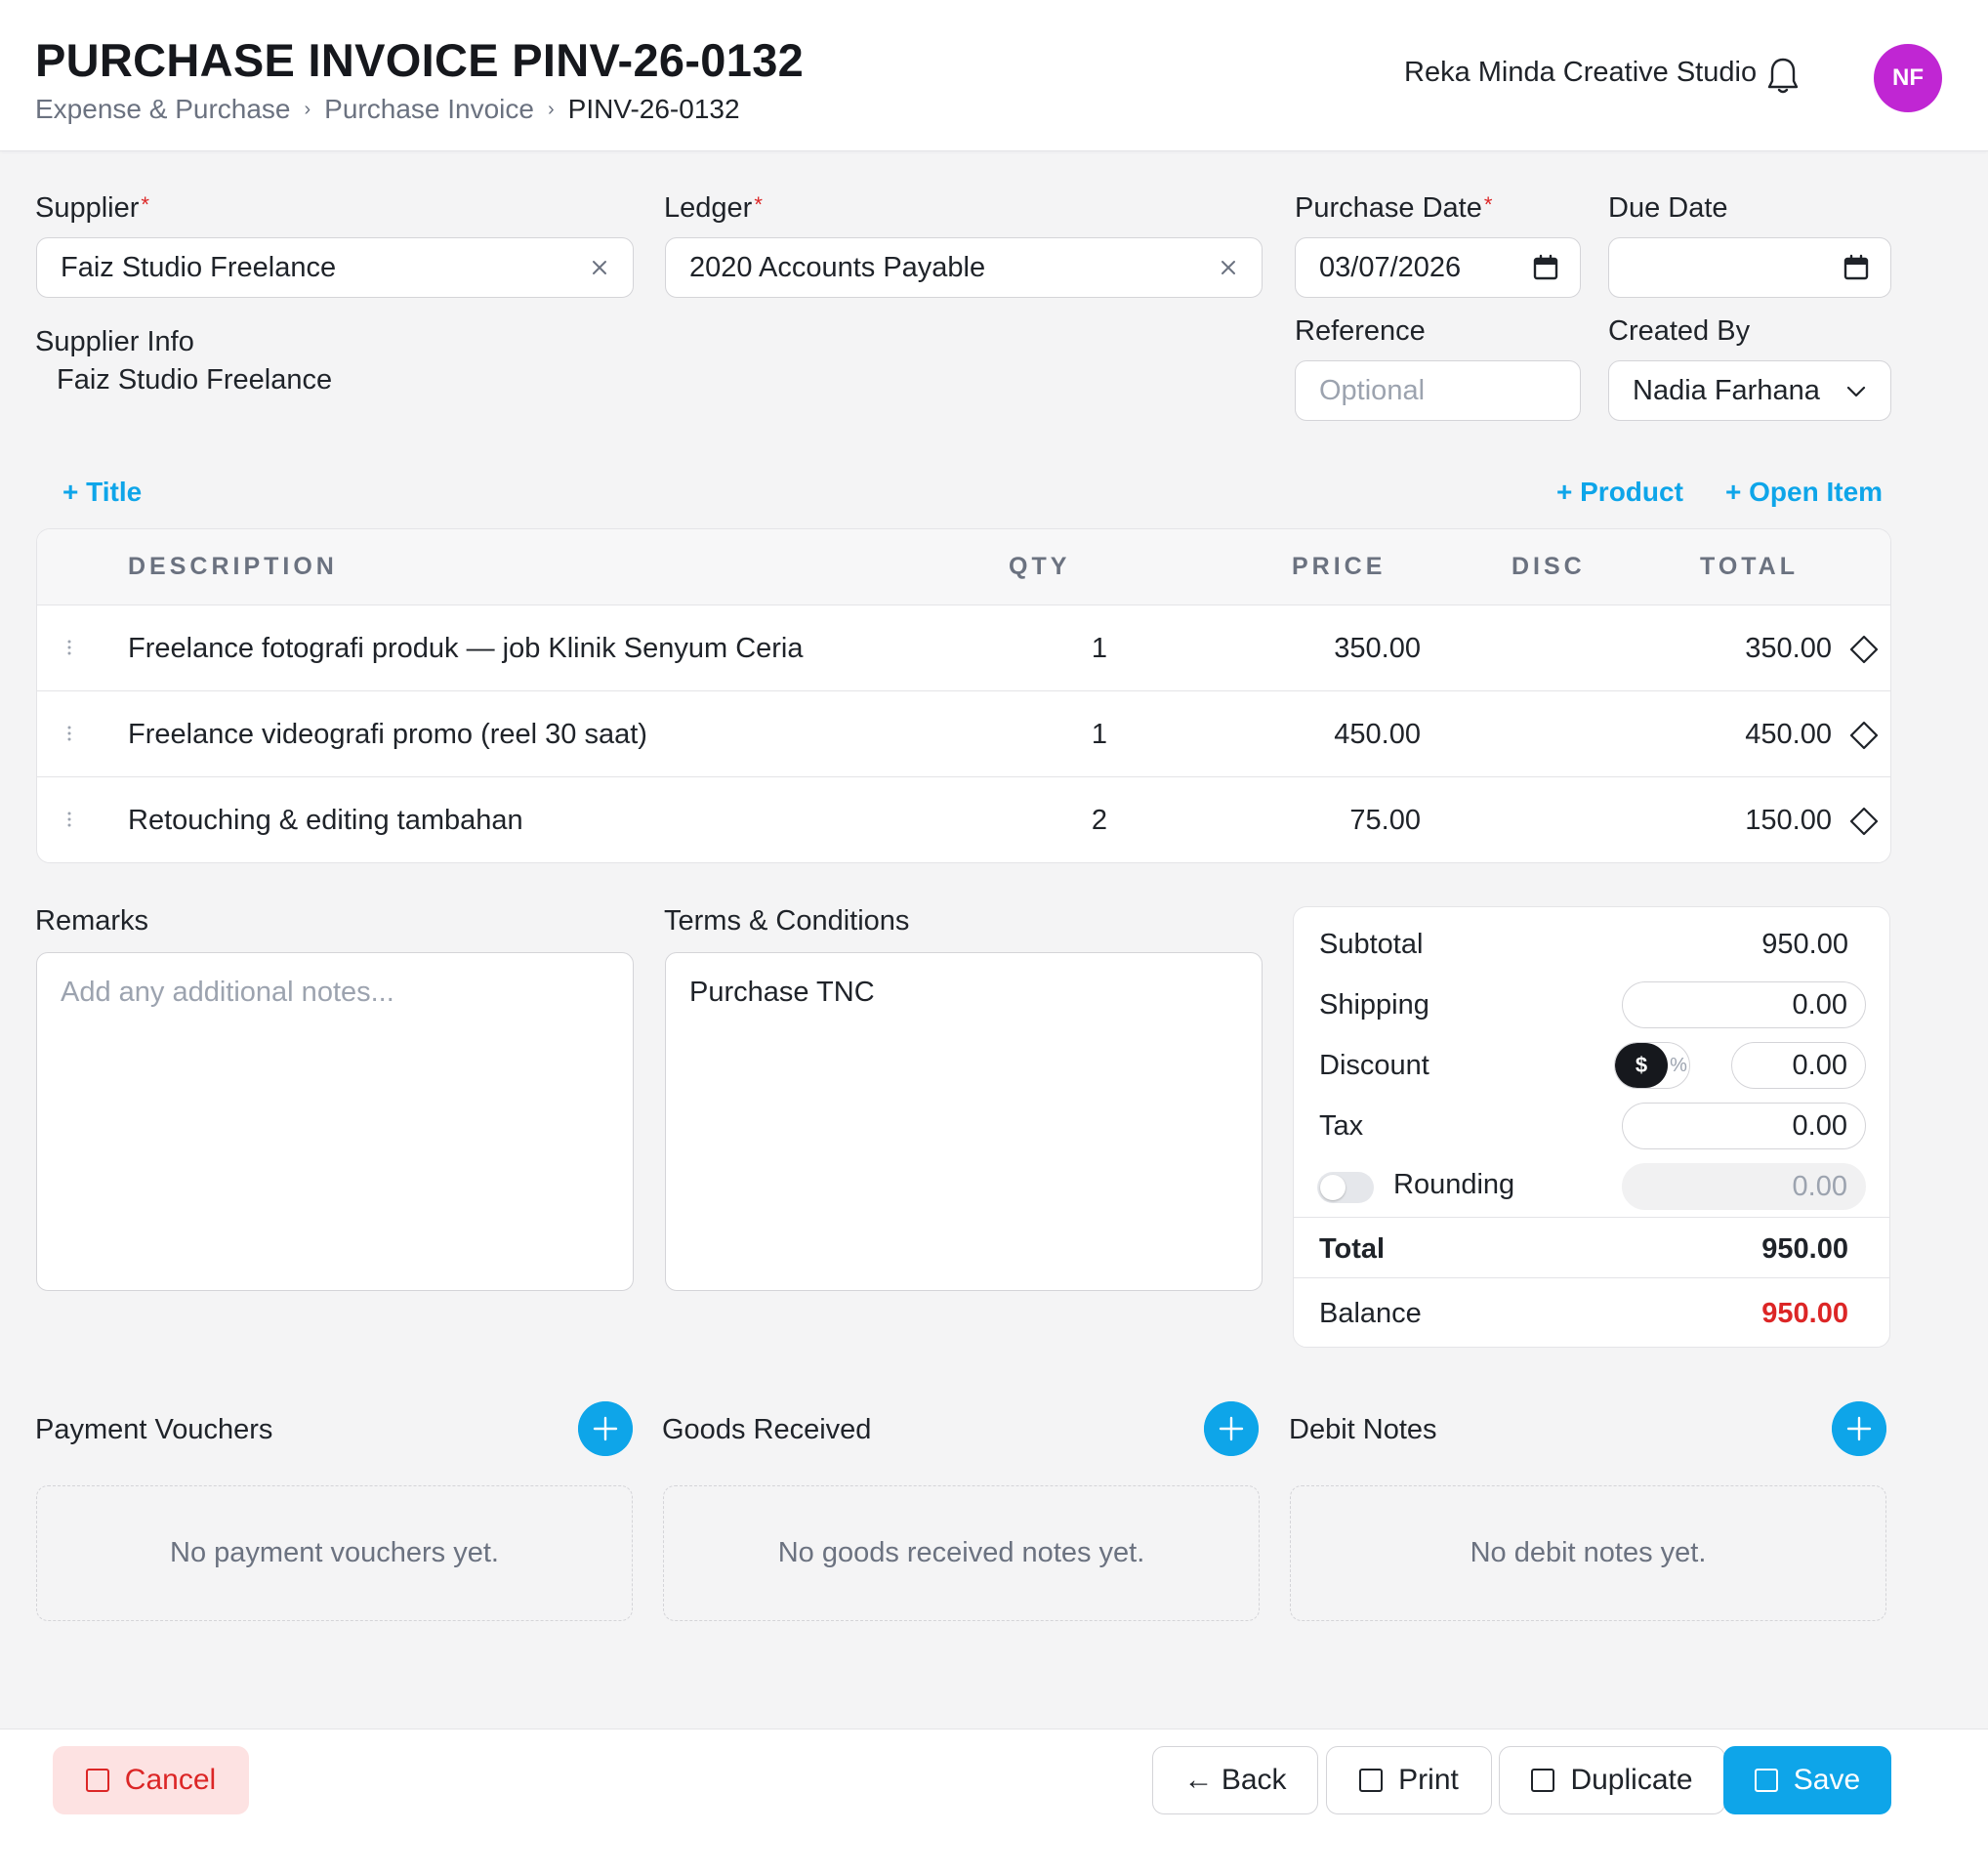 This screenshot has height=1875, width=1988. Describe the element at coordinates (233, 566) in the screenshot. I see `column-description: DESCRIPTION` at that location.